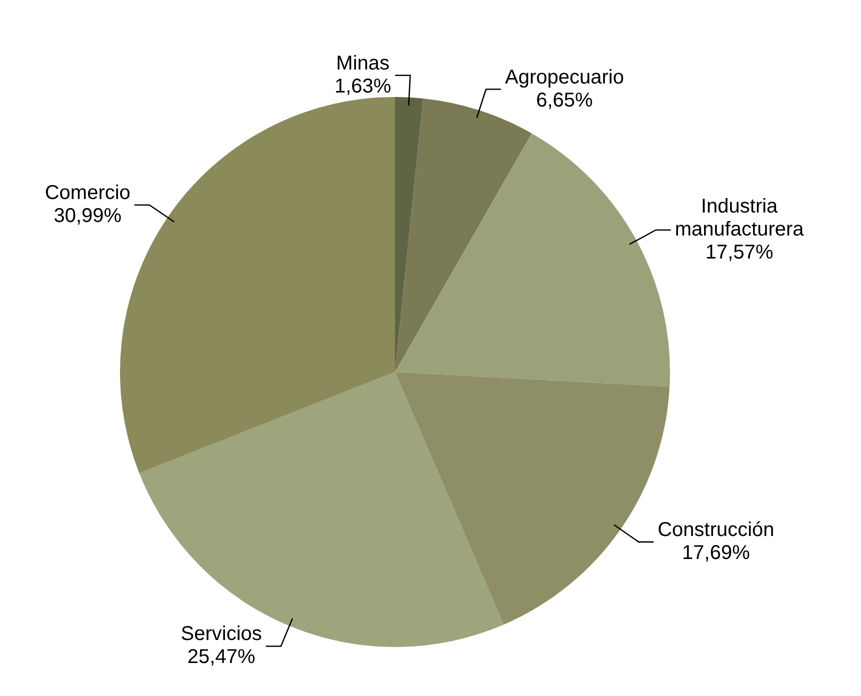  I want to click on slice-label: Agropecuario, so click(564, 77).